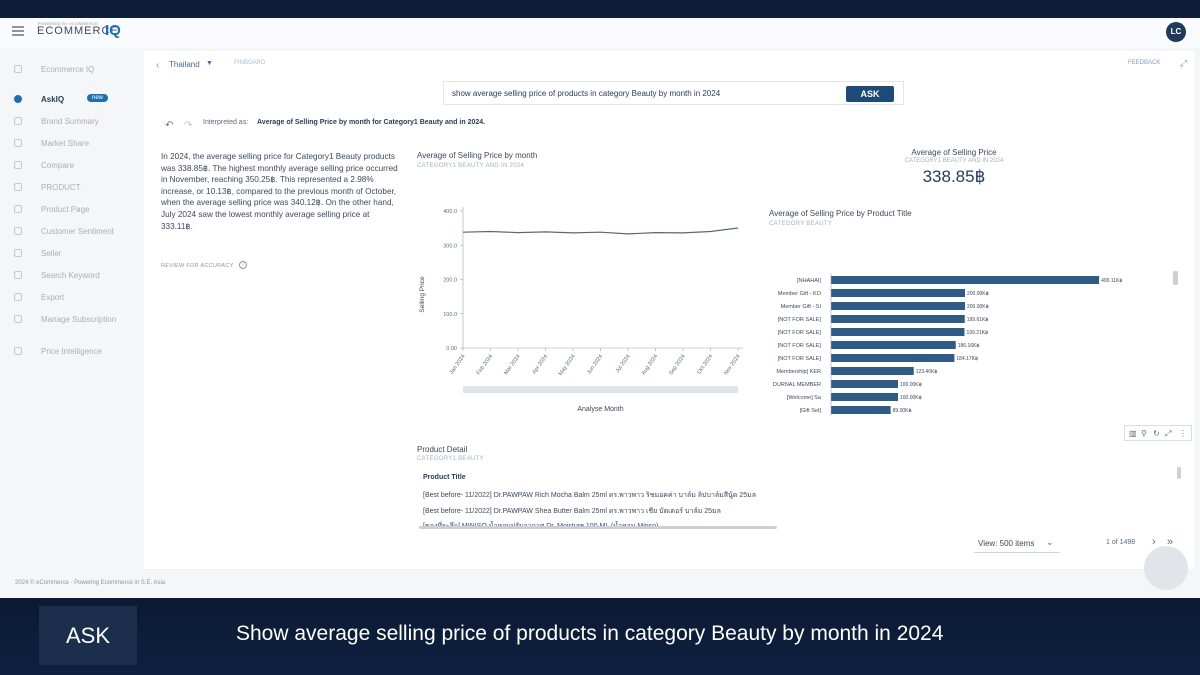  I want to click on bar-value-label: 186.16K฿, so click(969, 346).